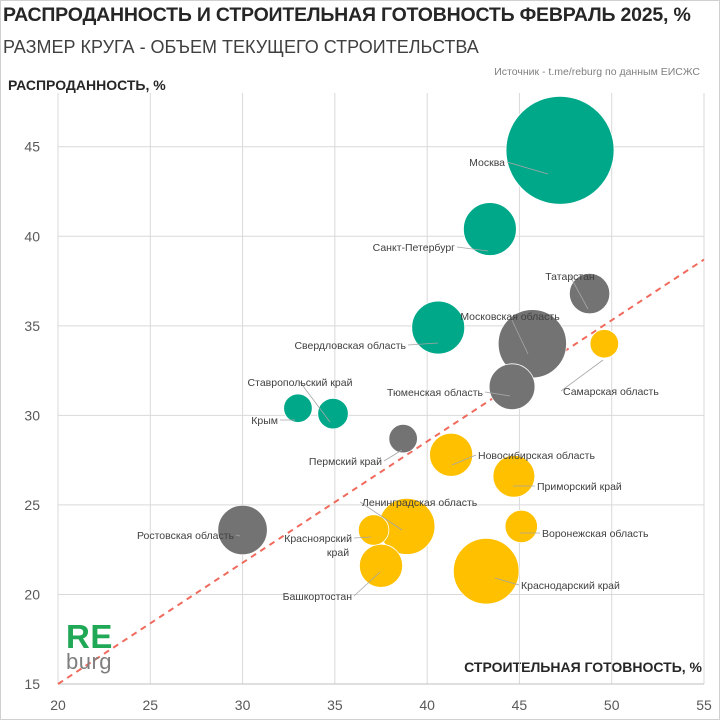 The width and height of the screenshot is (720, 720). What do you see at coordinates (32, 594) in the screenshot?
I see `y-tick-label: 20` at bounding box center [32, 594].